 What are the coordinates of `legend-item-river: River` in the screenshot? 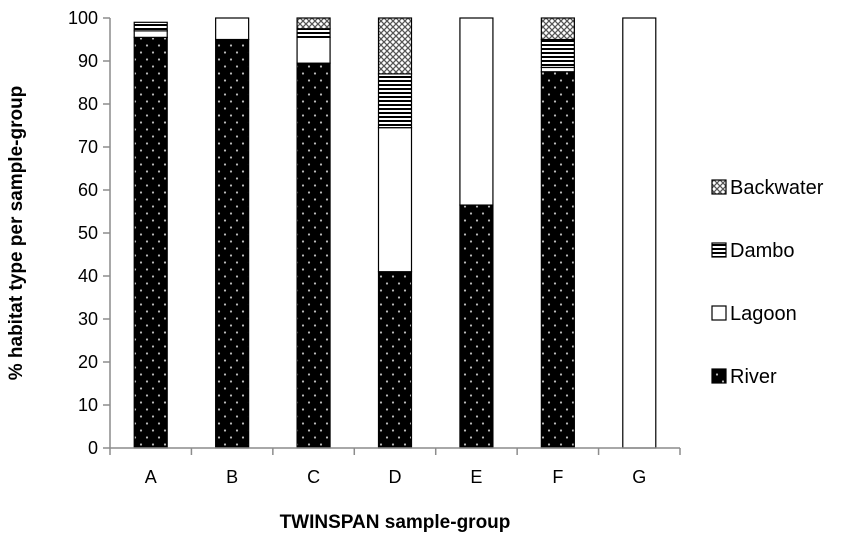 It's located at (744, 377).